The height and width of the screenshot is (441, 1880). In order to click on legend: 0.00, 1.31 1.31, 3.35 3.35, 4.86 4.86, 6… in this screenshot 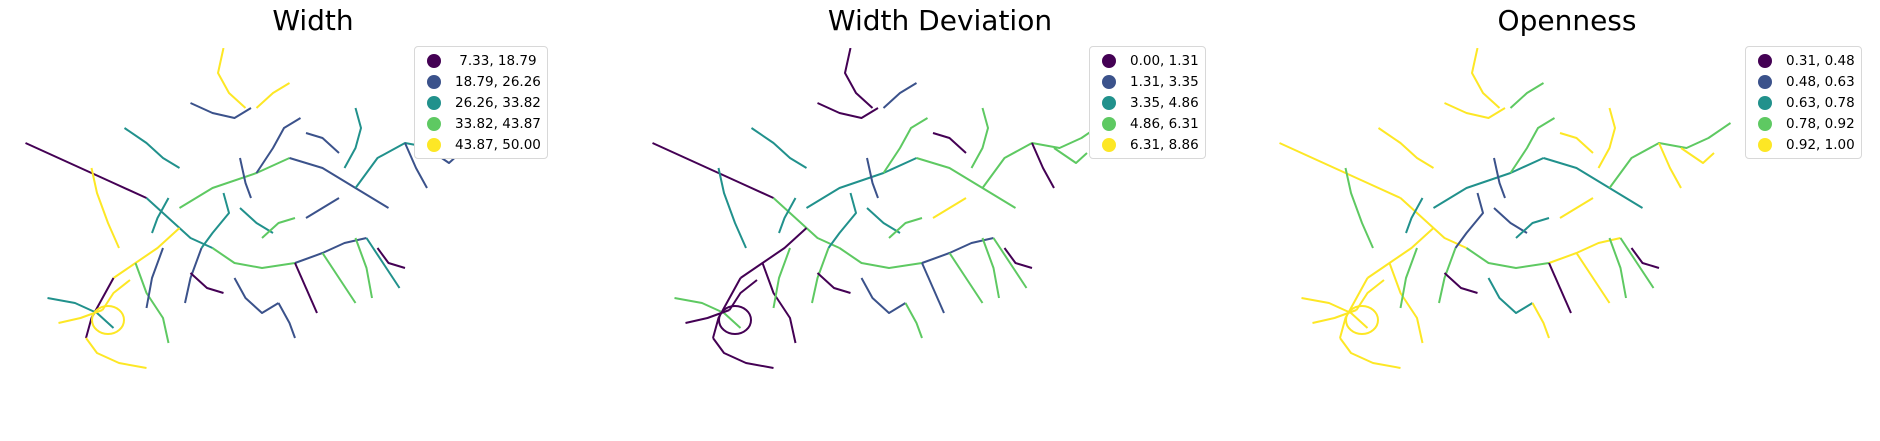, I will do `click(1147, 102)`.